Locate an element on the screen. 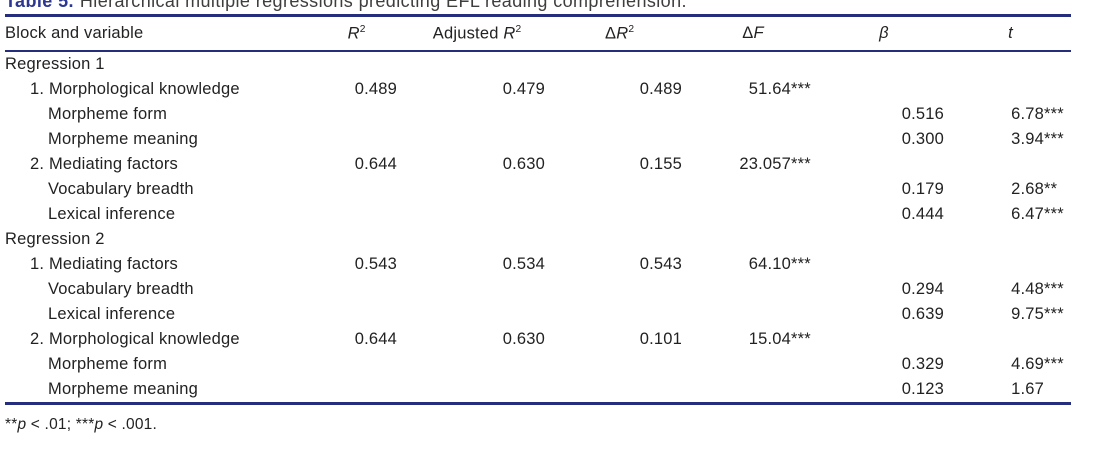  cell-beta: 0.123 is located at coordinates (884, 391).